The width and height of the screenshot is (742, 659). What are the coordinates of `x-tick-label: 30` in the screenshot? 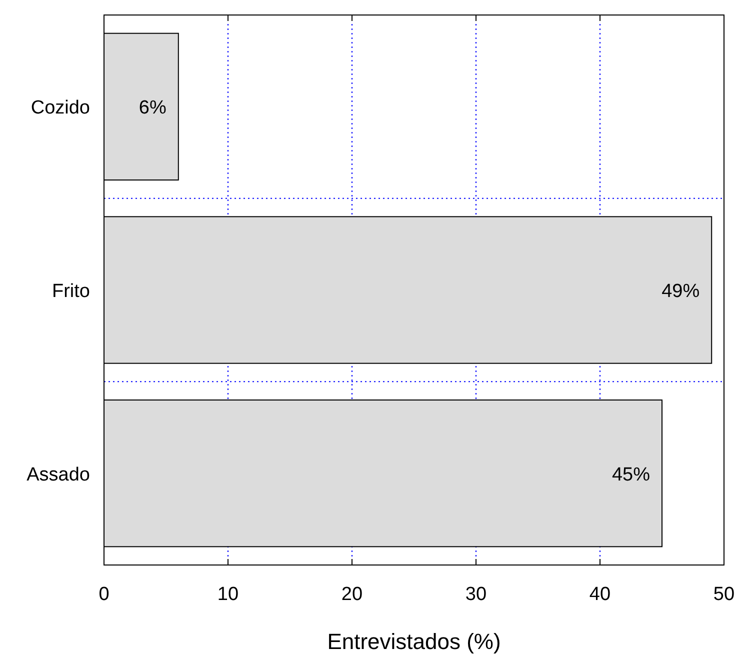 It's located at (476, 594).